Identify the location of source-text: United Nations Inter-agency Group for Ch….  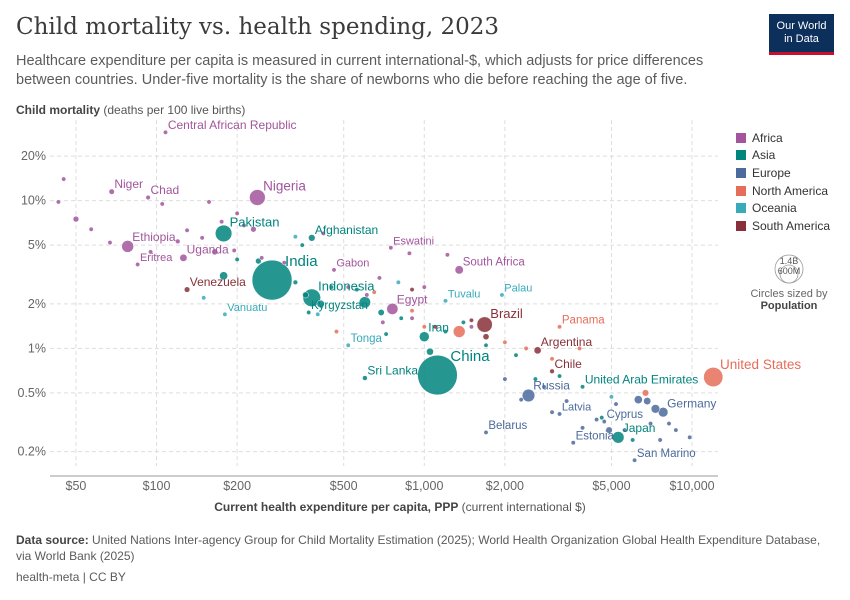
(418, 548).